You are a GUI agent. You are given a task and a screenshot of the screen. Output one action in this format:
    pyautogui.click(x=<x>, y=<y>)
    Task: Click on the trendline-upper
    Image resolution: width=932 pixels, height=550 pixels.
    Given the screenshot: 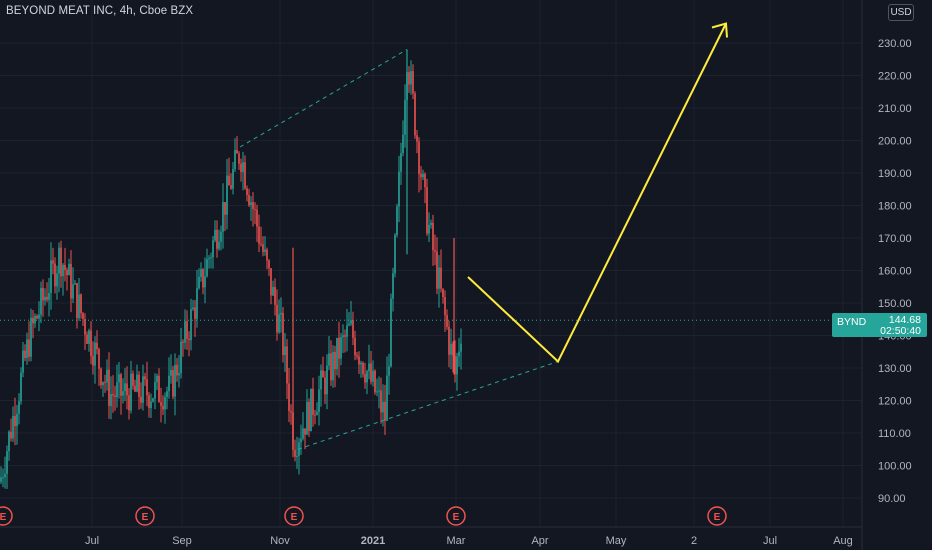 What is the action you would take?
    pyautogui.click(x=323, y=98)
    